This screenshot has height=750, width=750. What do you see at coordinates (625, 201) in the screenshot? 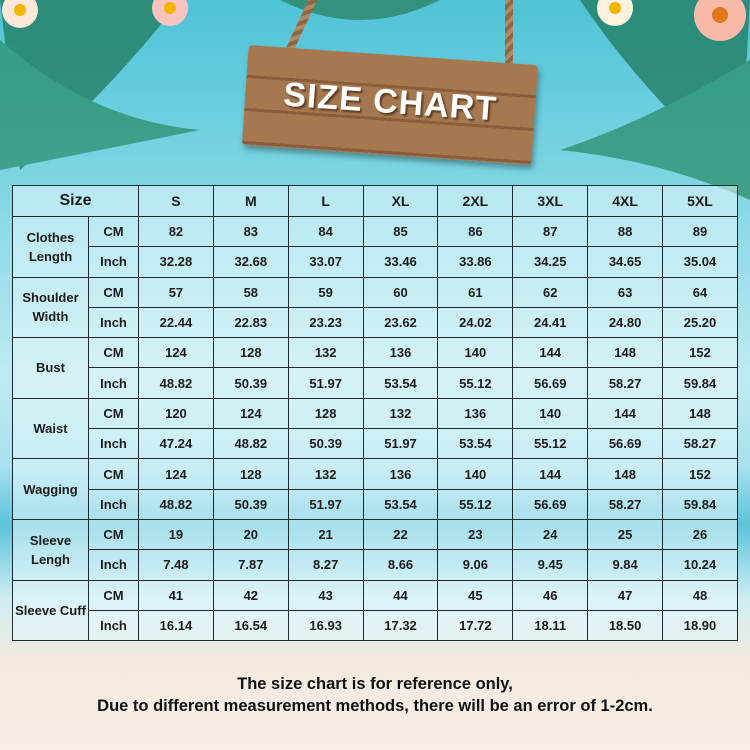
I see `size-col-4XL: 4XL` at bounding box center [625, 201].